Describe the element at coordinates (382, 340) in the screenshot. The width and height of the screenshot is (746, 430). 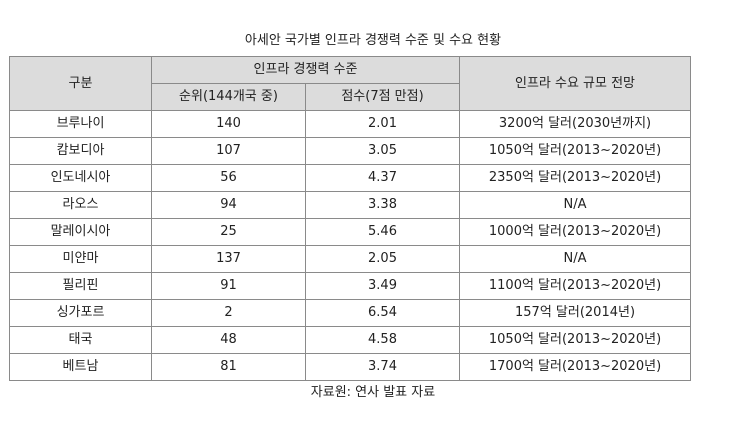
I see `cell-score: 4.58` at that location.